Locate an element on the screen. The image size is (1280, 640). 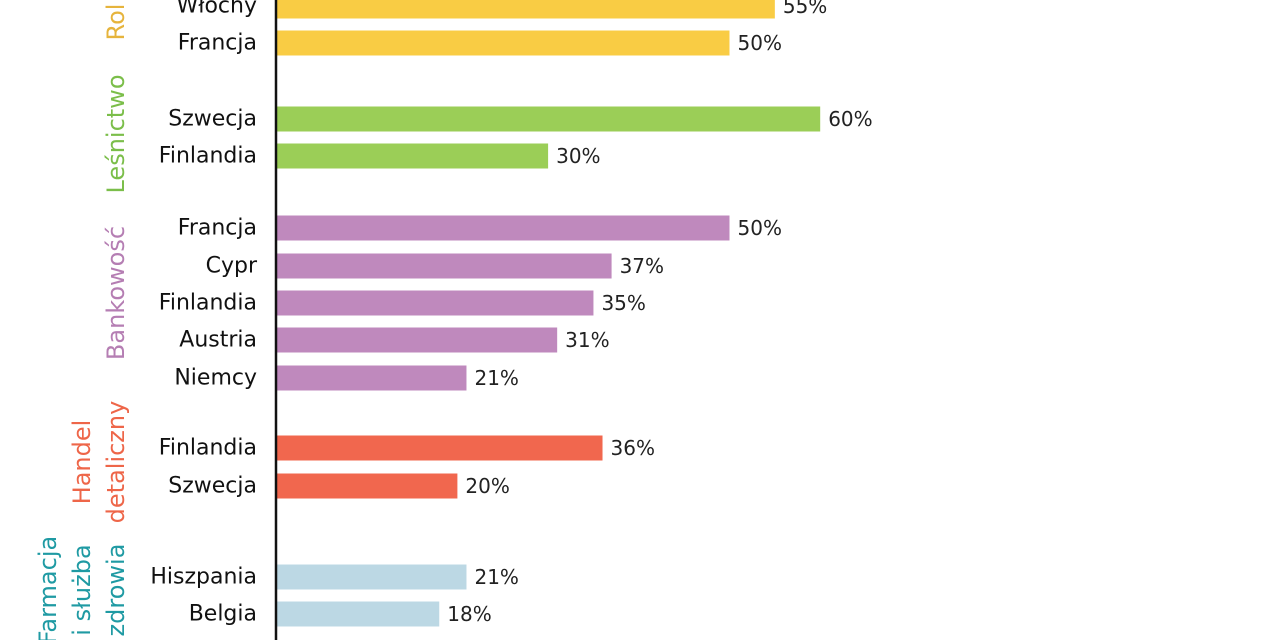
category-label: Hiszpania is located at coordinates (203, 577).